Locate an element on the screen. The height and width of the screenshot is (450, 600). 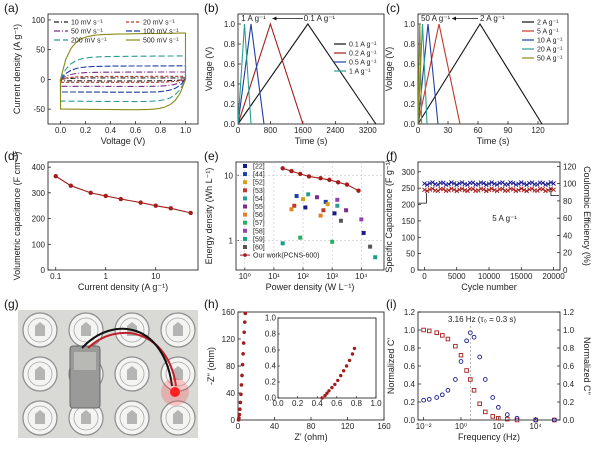
panel-label-a: (a) is located at coordinates (11, 8).